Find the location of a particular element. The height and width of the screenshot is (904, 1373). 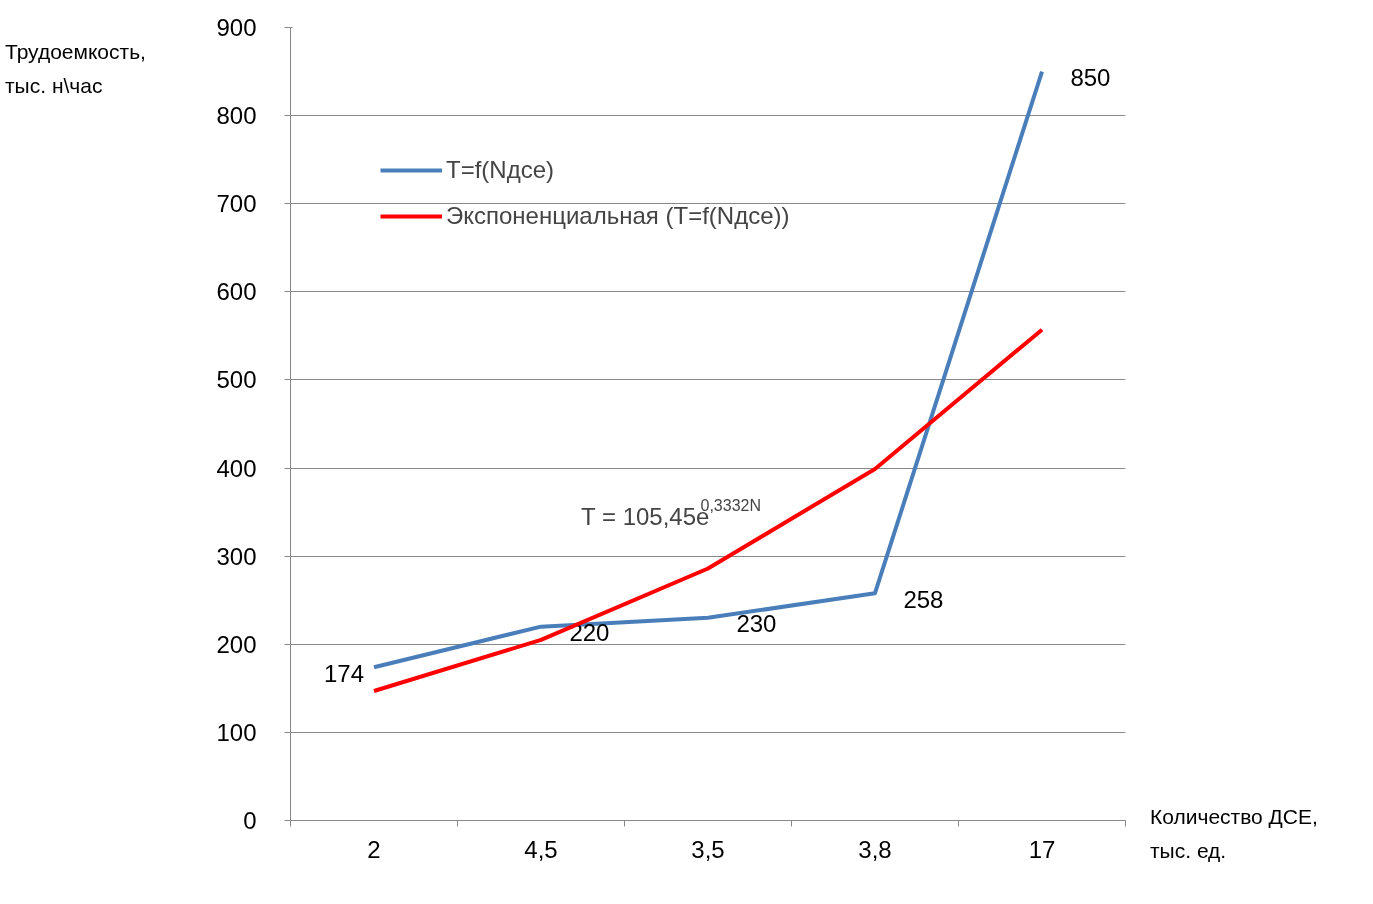

y-tick-label: 700 is located at coordinates (236, 204).